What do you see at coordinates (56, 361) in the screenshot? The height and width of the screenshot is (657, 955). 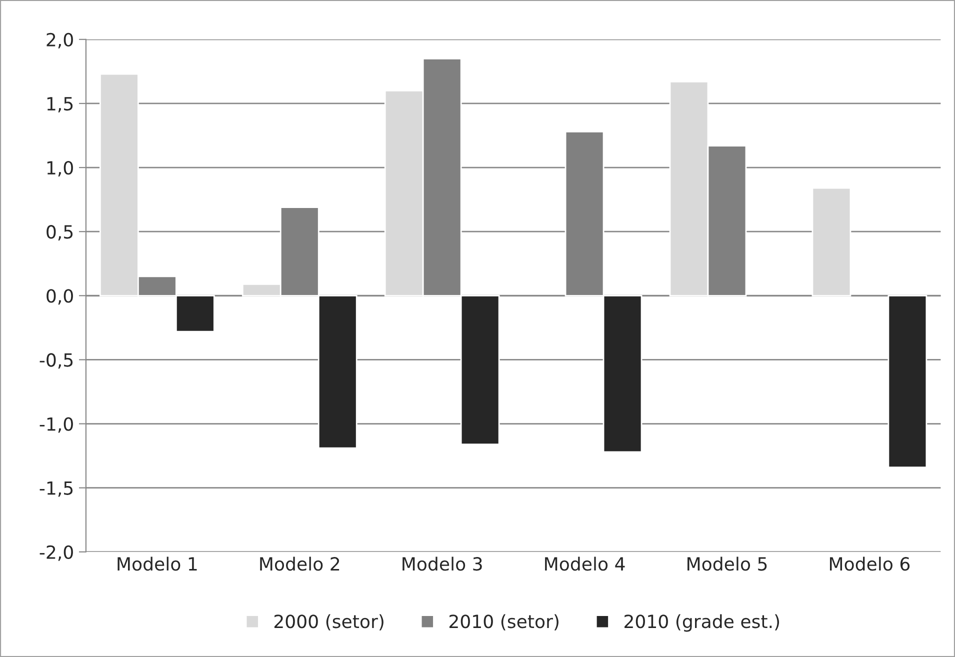 I see `y-tick-label: -0,5` at bounding box center [56, 361].